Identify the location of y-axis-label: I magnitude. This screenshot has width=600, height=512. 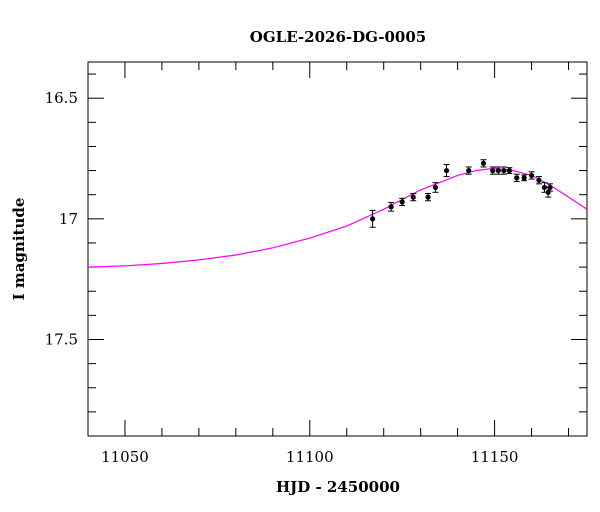
(19, 249).